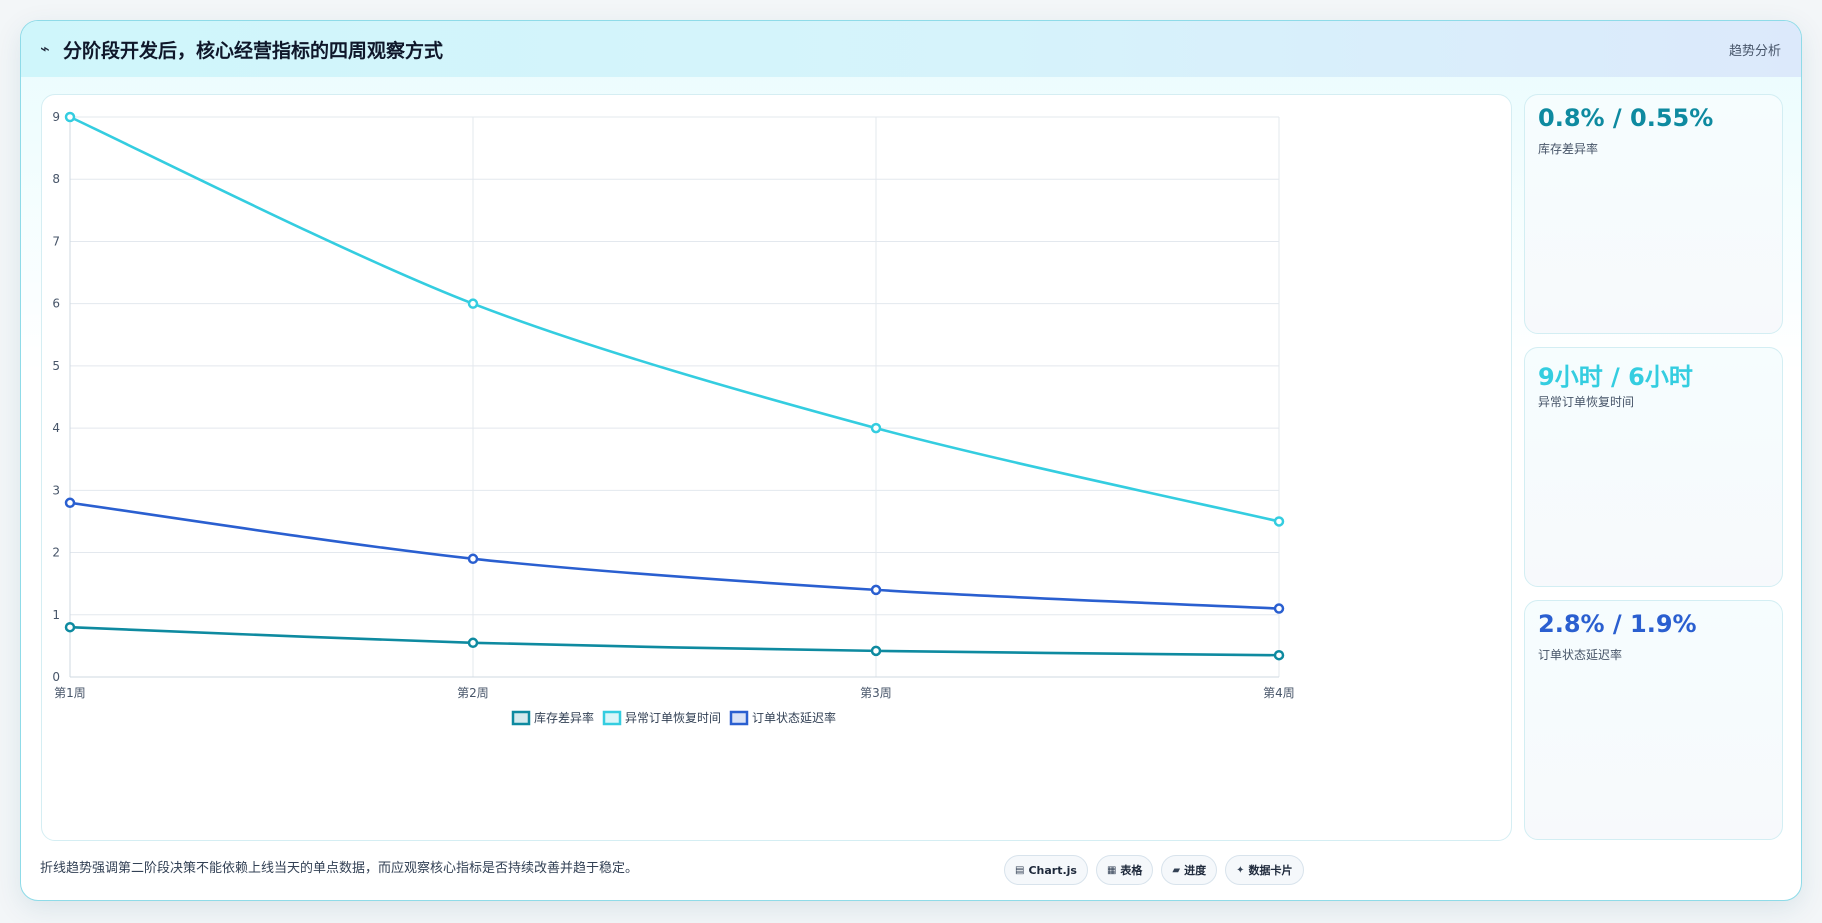 The image size is (1822, 923). Describe the element at coordinates (1653, 720) in the screenshot. I see `metric-card-delay-rate: 2.8% / 1.9% 订单状态延迟率` at that location.